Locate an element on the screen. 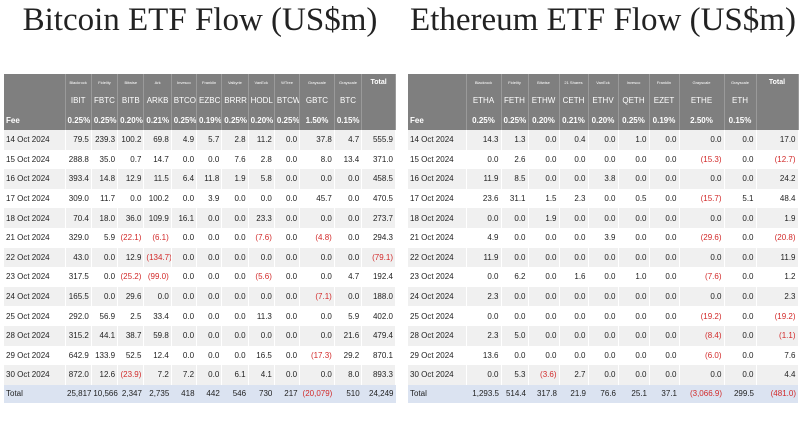  issuer-label: Invesco is located at coordinates (634, 82).